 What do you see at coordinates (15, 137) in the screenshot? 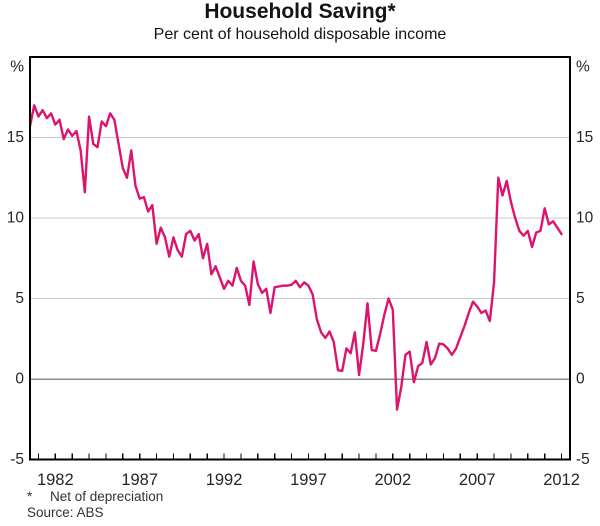
I see `y-axis-label-left-15: 15` at bounding box center [15, 137].